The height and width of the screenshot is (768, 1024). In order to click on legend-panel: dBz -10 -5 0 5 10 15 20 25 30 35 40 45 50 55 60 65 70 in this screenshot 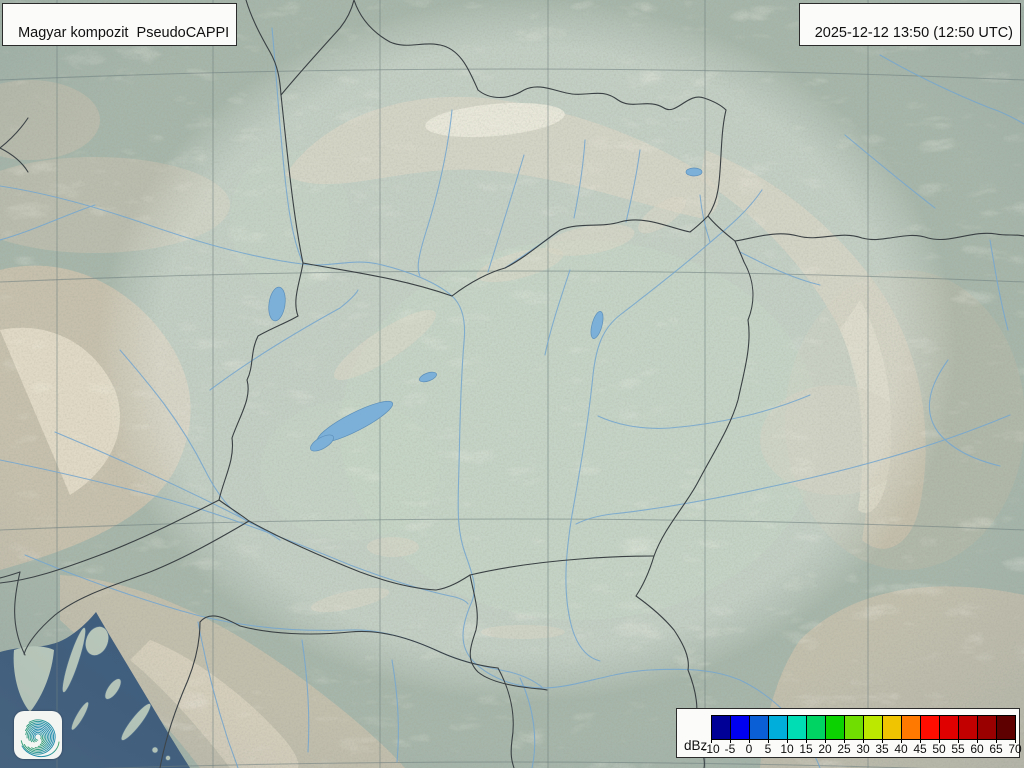, I will do `click(849, 733)`.